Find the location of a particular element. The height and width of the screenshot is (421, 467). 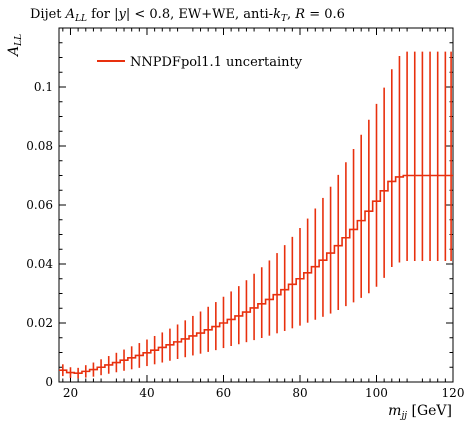

x-tick-label: 80 is located at coordinates (299, 393).